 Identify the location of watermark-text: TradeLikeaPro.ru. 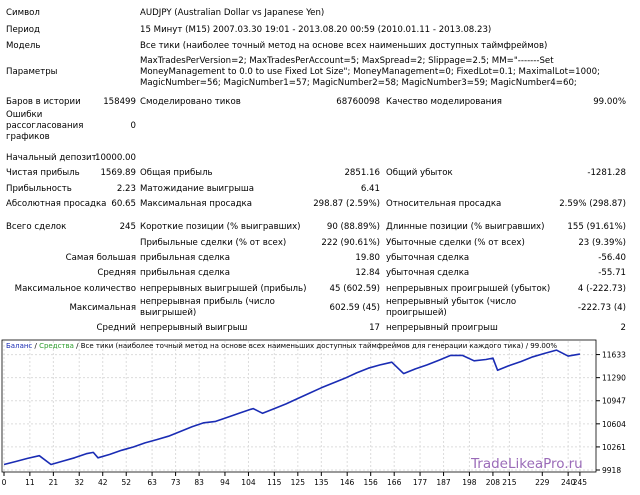
(526, 464).